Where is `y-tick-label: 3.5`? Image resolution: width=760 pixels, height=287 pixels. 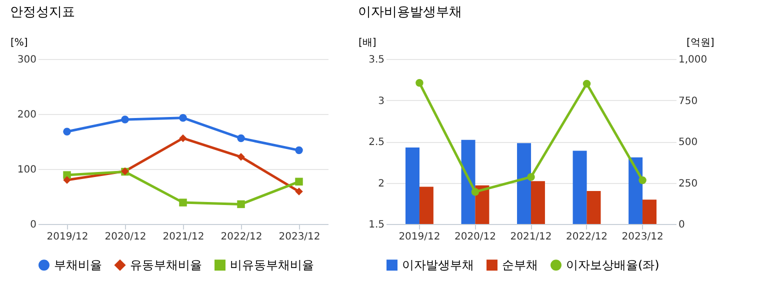
y-tick-label: 3.5 is located at coordinates (376, 60).